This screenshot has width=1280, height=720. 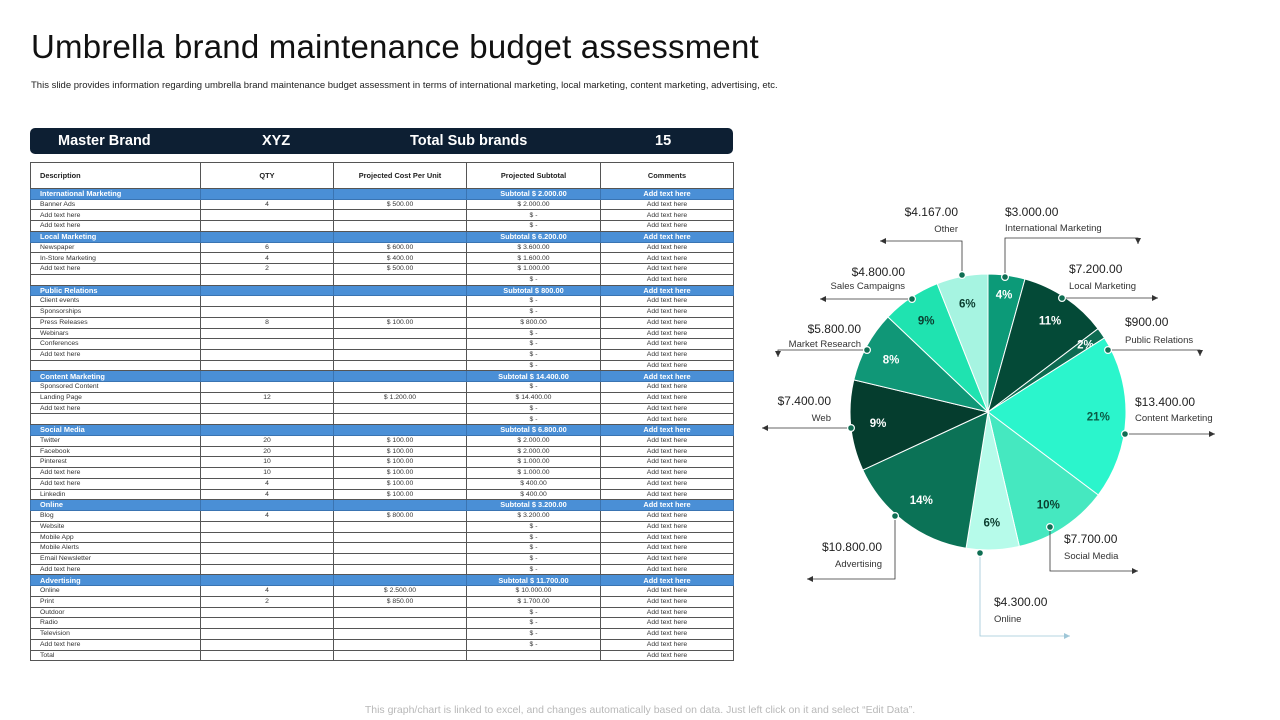 I want to click on slice-name-label: Content Marketing, so click(x=1174, y=418).